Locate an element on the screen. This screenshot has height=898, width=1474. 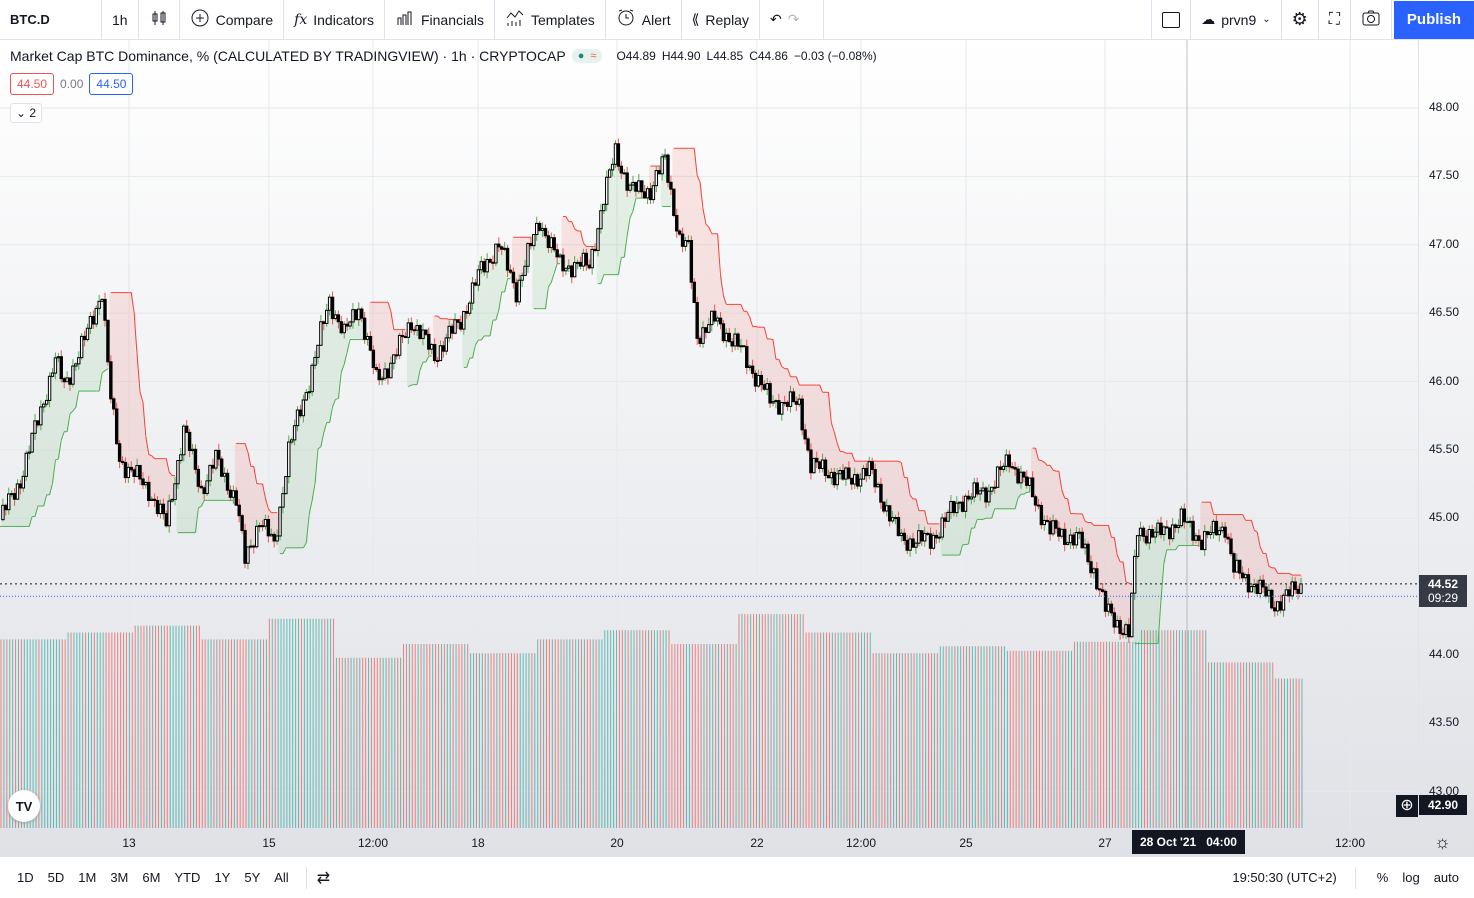
range-1y: 1Y is located at coordinates (222, 877).